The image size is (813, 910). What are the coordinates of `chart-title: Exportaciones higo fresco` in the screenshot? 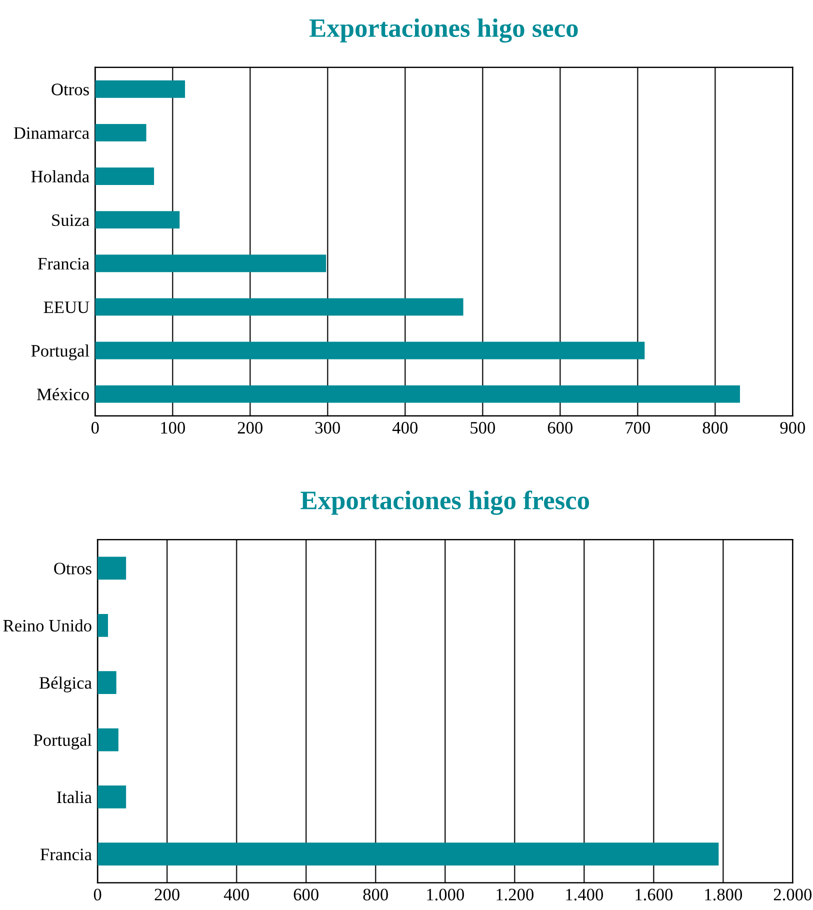 It's located at (444, 502).